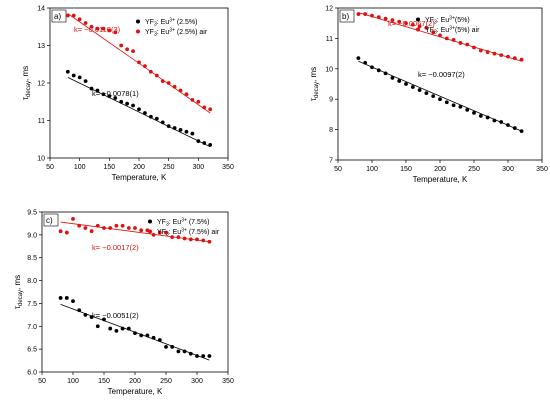  I want to click on plot-frame, so click(135, 292).